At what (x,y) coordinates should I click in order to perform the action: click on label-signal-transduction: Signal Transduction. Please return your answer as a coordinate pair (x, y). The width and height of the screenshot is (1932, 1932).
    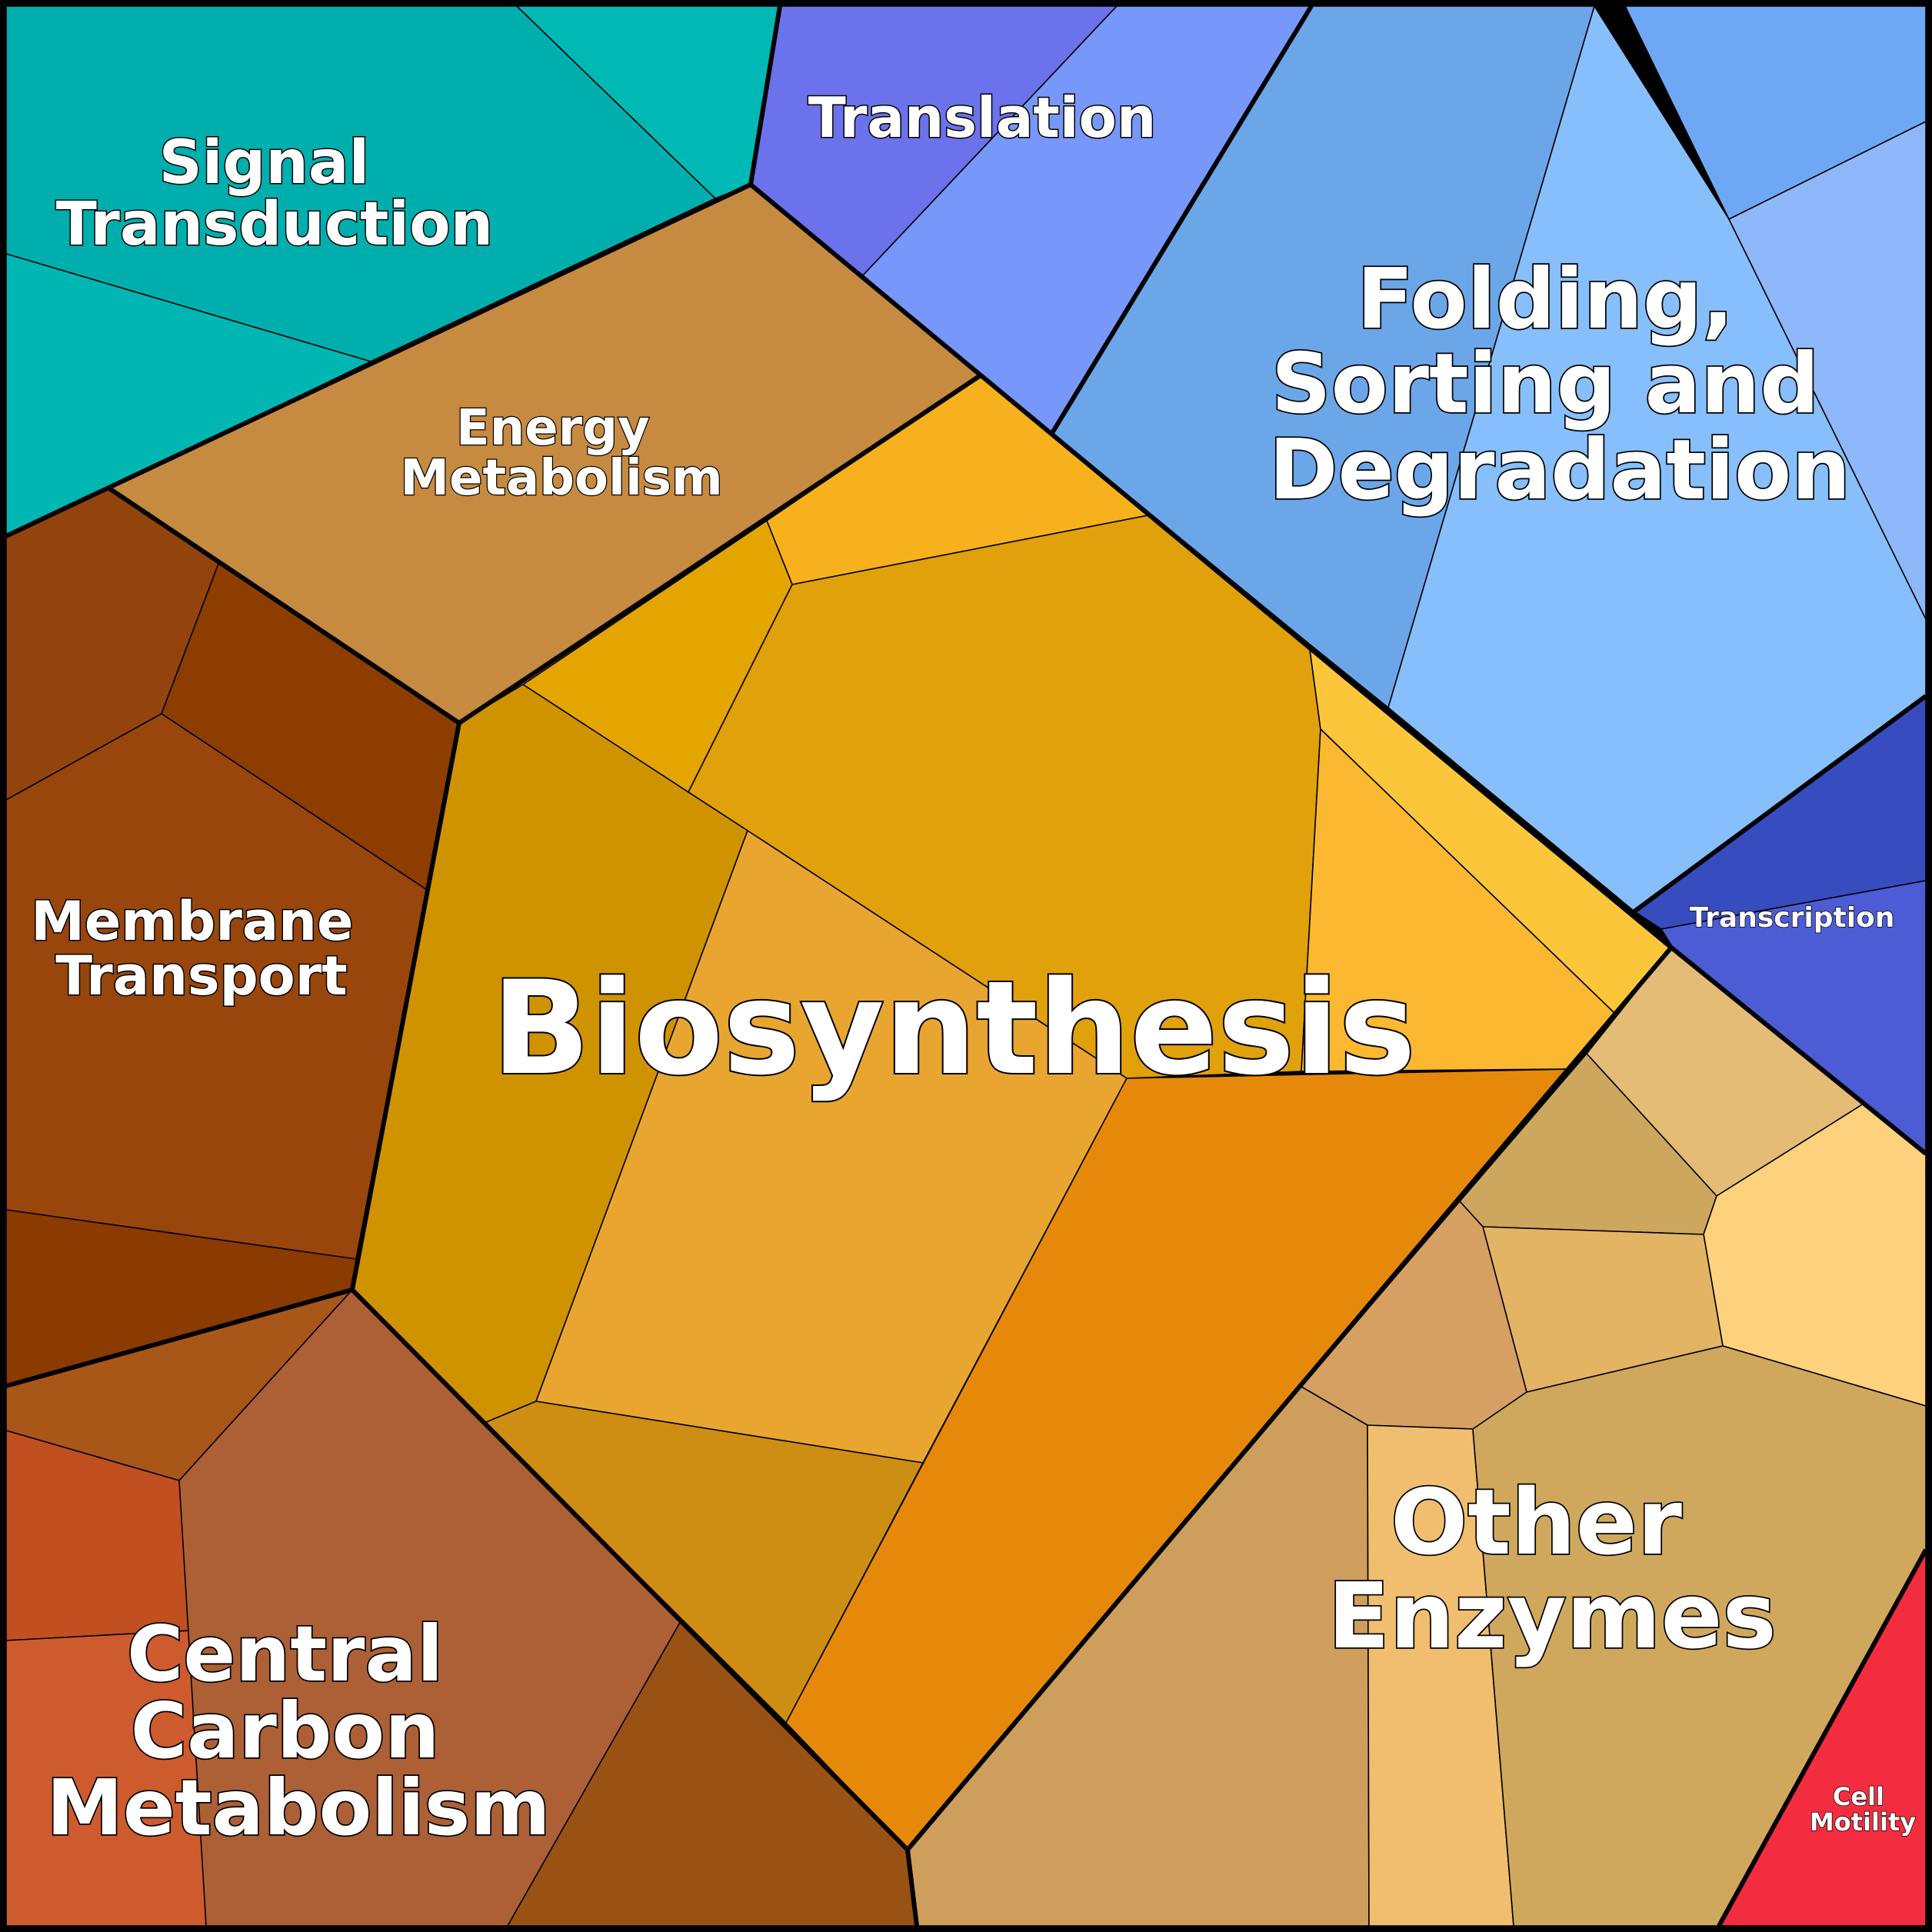
    Looking at the image, I should click on (274, 193).